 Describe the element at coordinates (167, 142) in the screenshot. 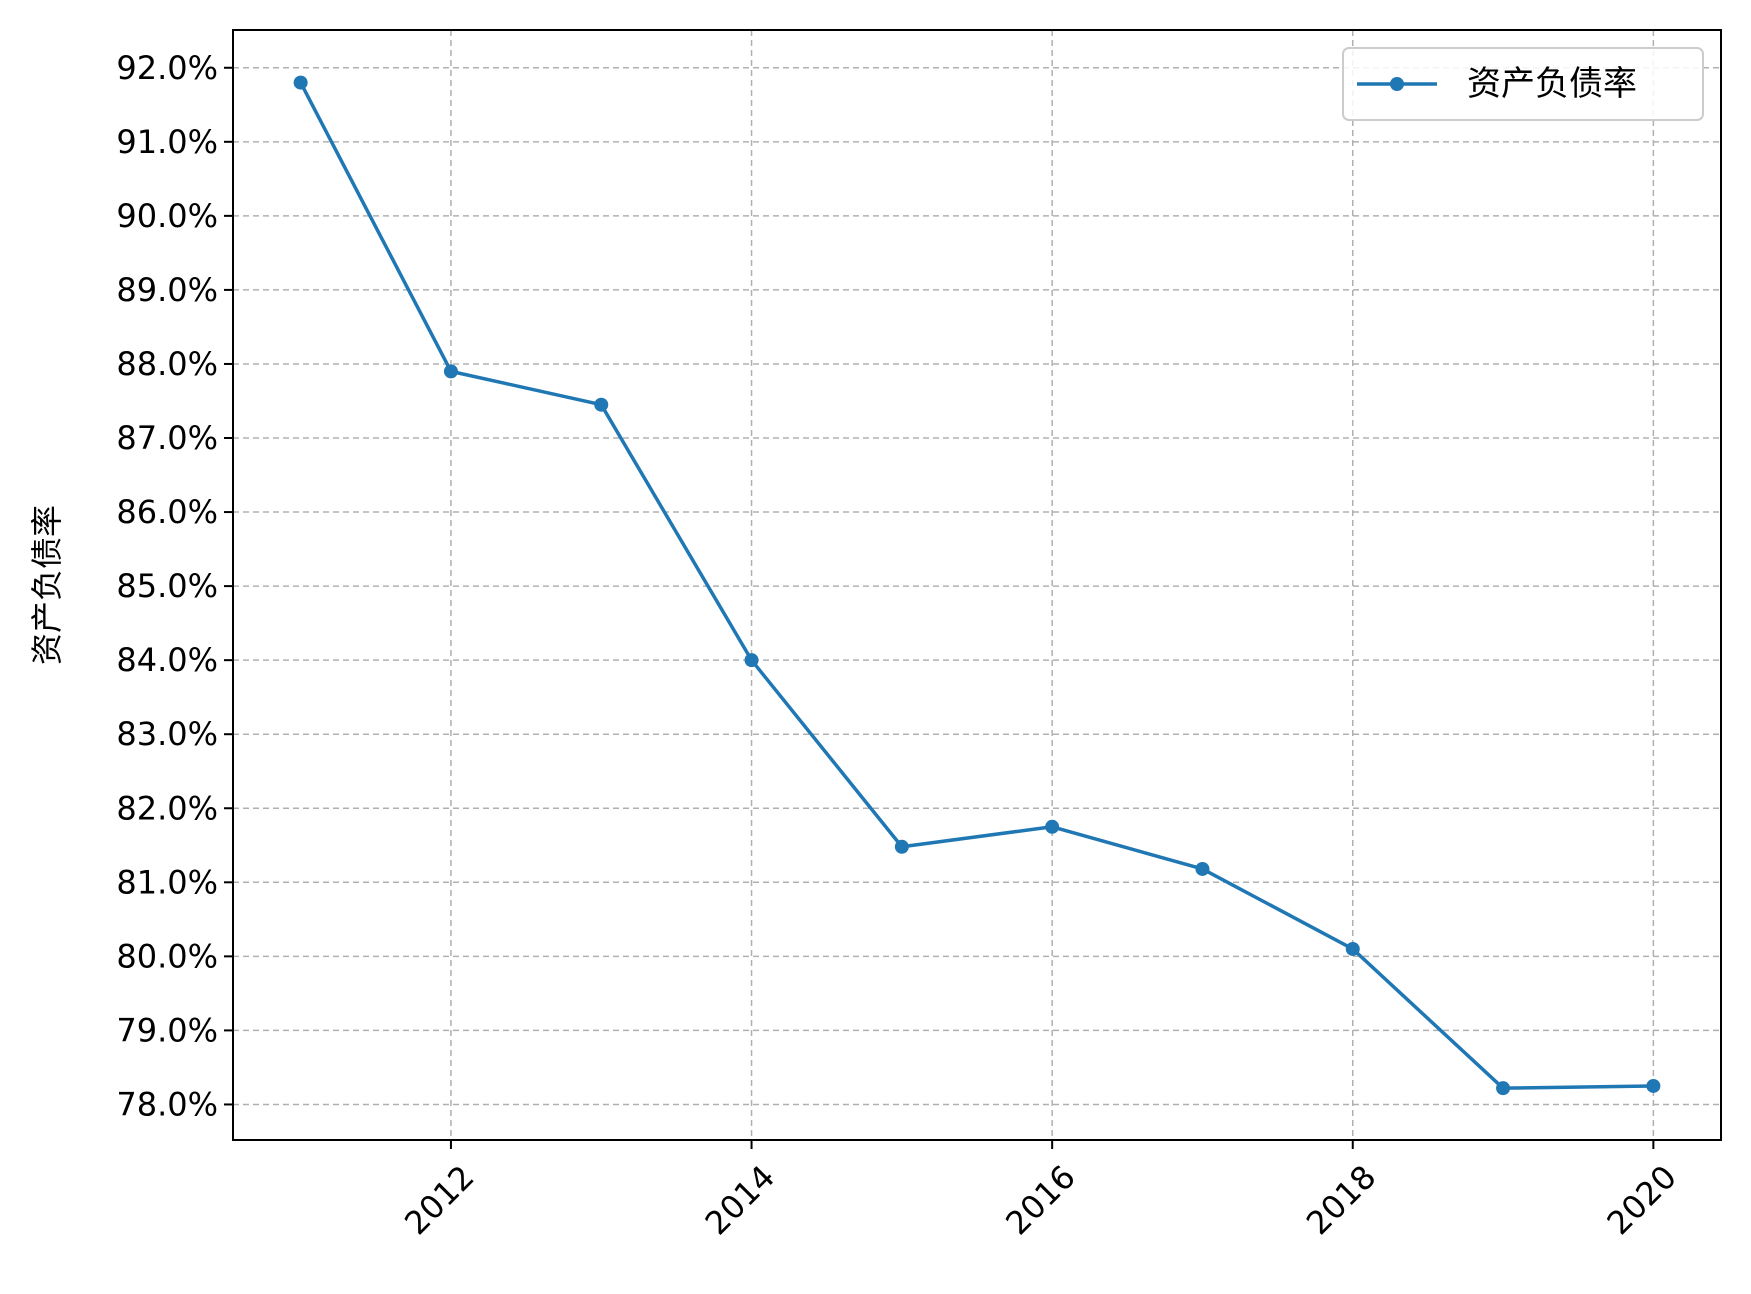

I see `y-tick-label: 91.0%` at that location.